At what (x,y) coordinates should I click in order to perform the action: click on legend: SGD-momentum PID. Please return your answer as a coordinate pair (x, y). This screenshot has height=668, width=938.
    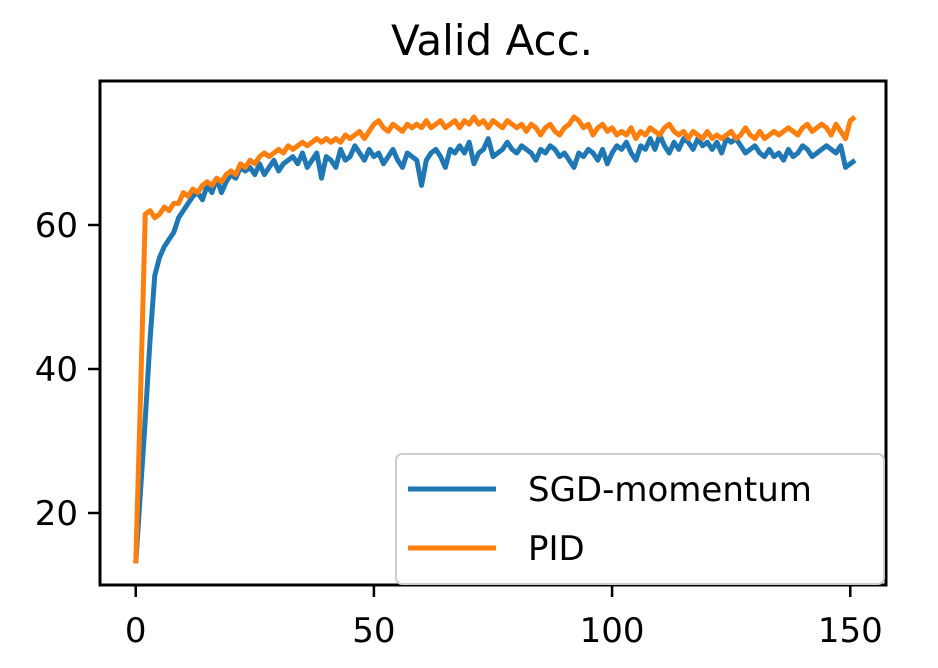
    Looking at the image, I should click on (640, 519).